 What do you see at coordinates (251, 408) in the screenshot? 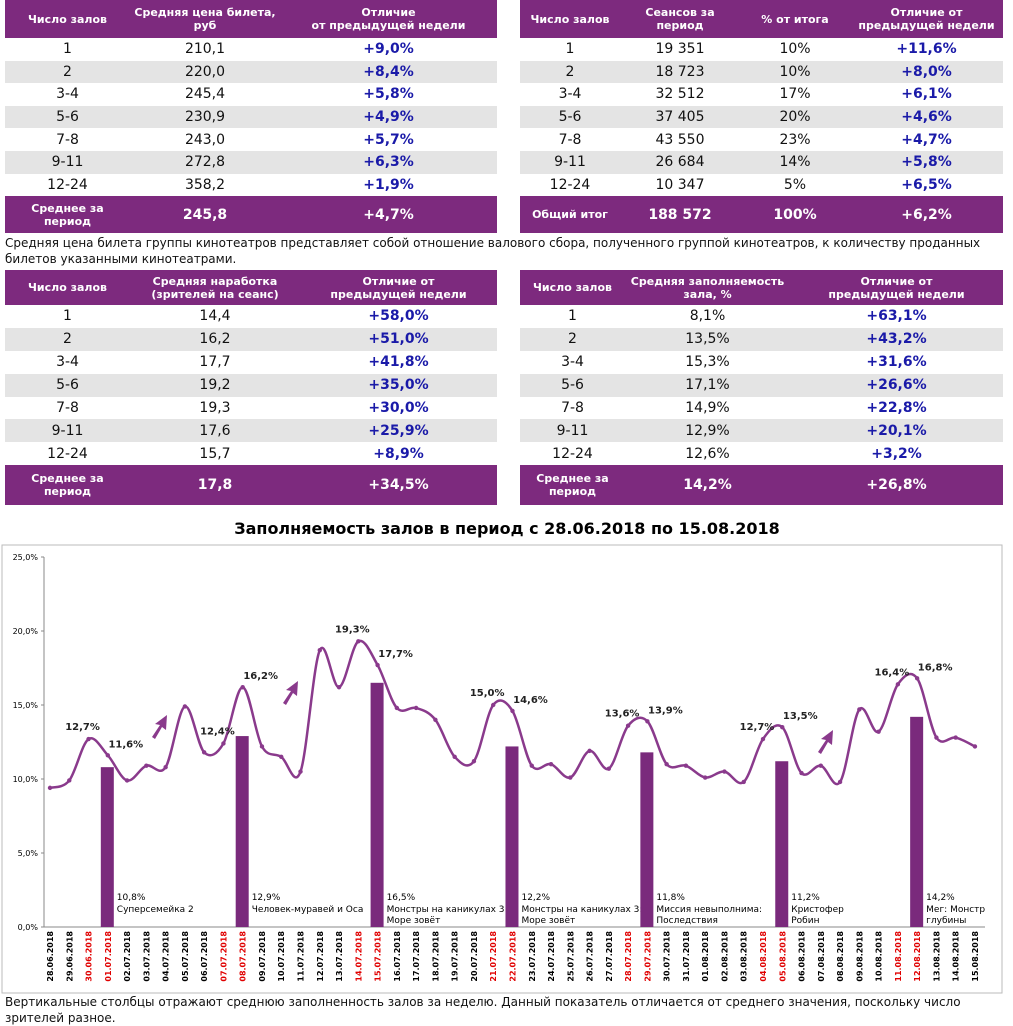
I see `table-row: 7-8 19,3 +30,0%` at bounding box center [251, 408].